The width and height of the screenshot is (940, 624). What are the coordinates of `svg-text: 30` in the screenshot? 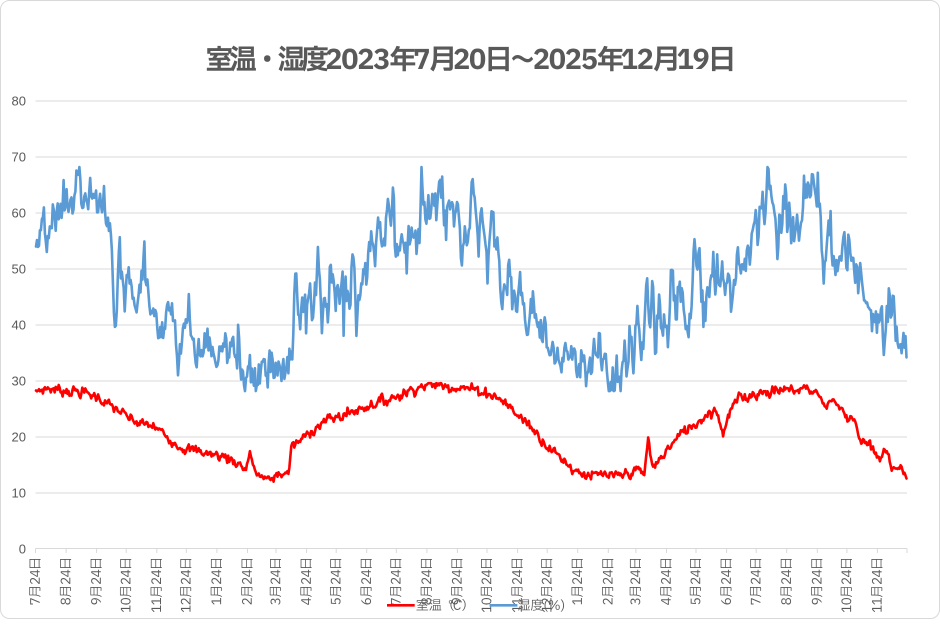 It's located at (19, 381).